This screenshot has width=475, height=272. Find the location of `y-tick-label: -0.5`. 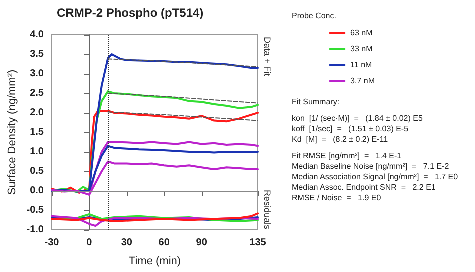

y-tick-label: -0.5 is located at coordinates (35, 210).